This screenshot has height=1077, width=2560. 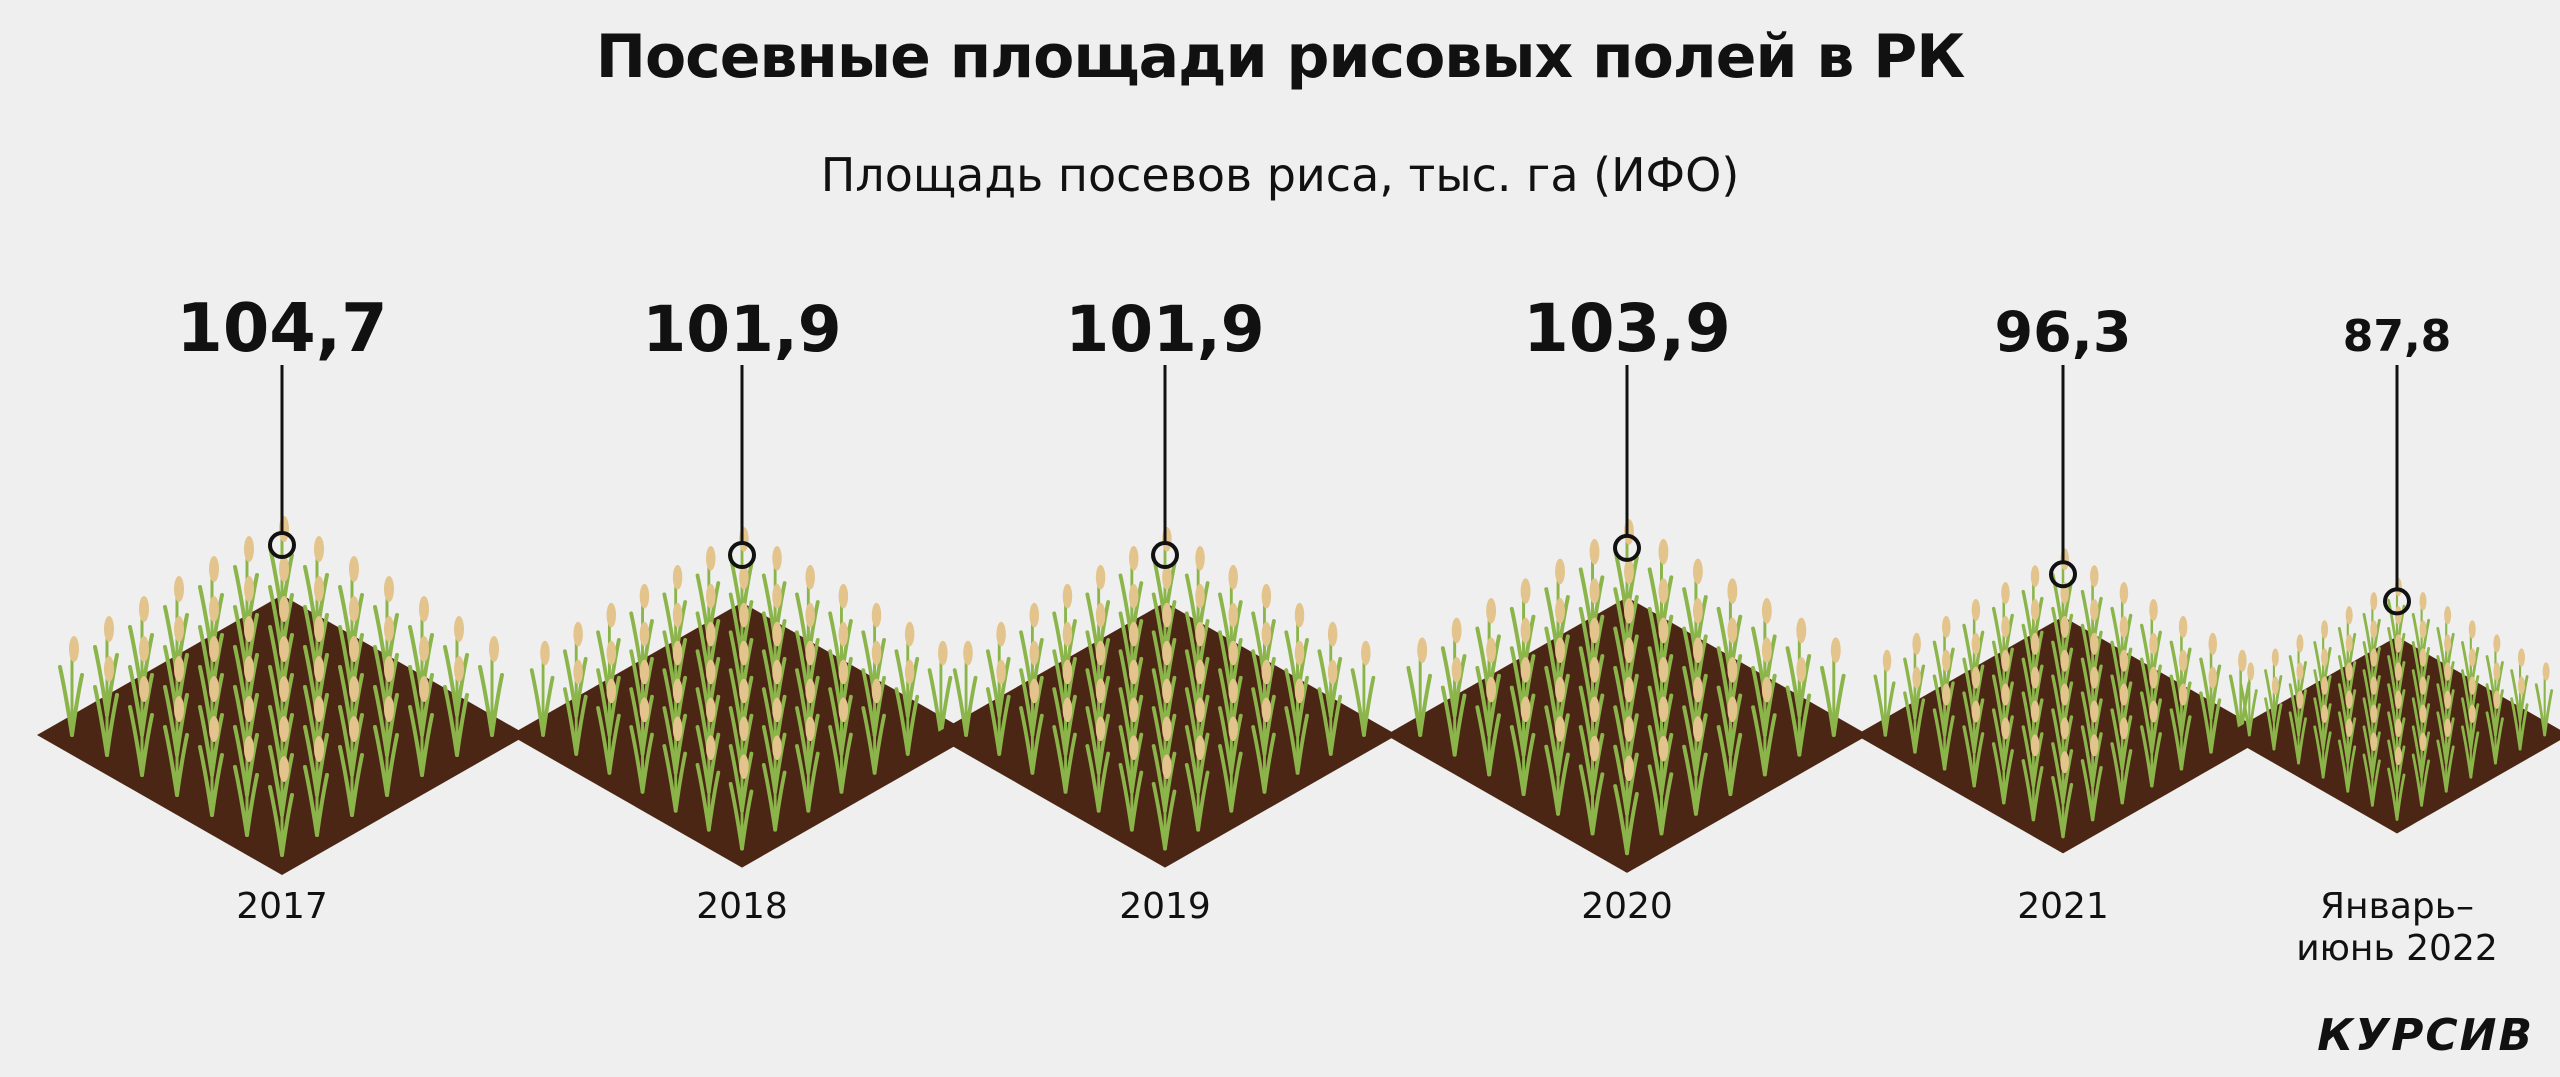 I want to click on category-label-2: 2019, so click(x=1165, y=906).